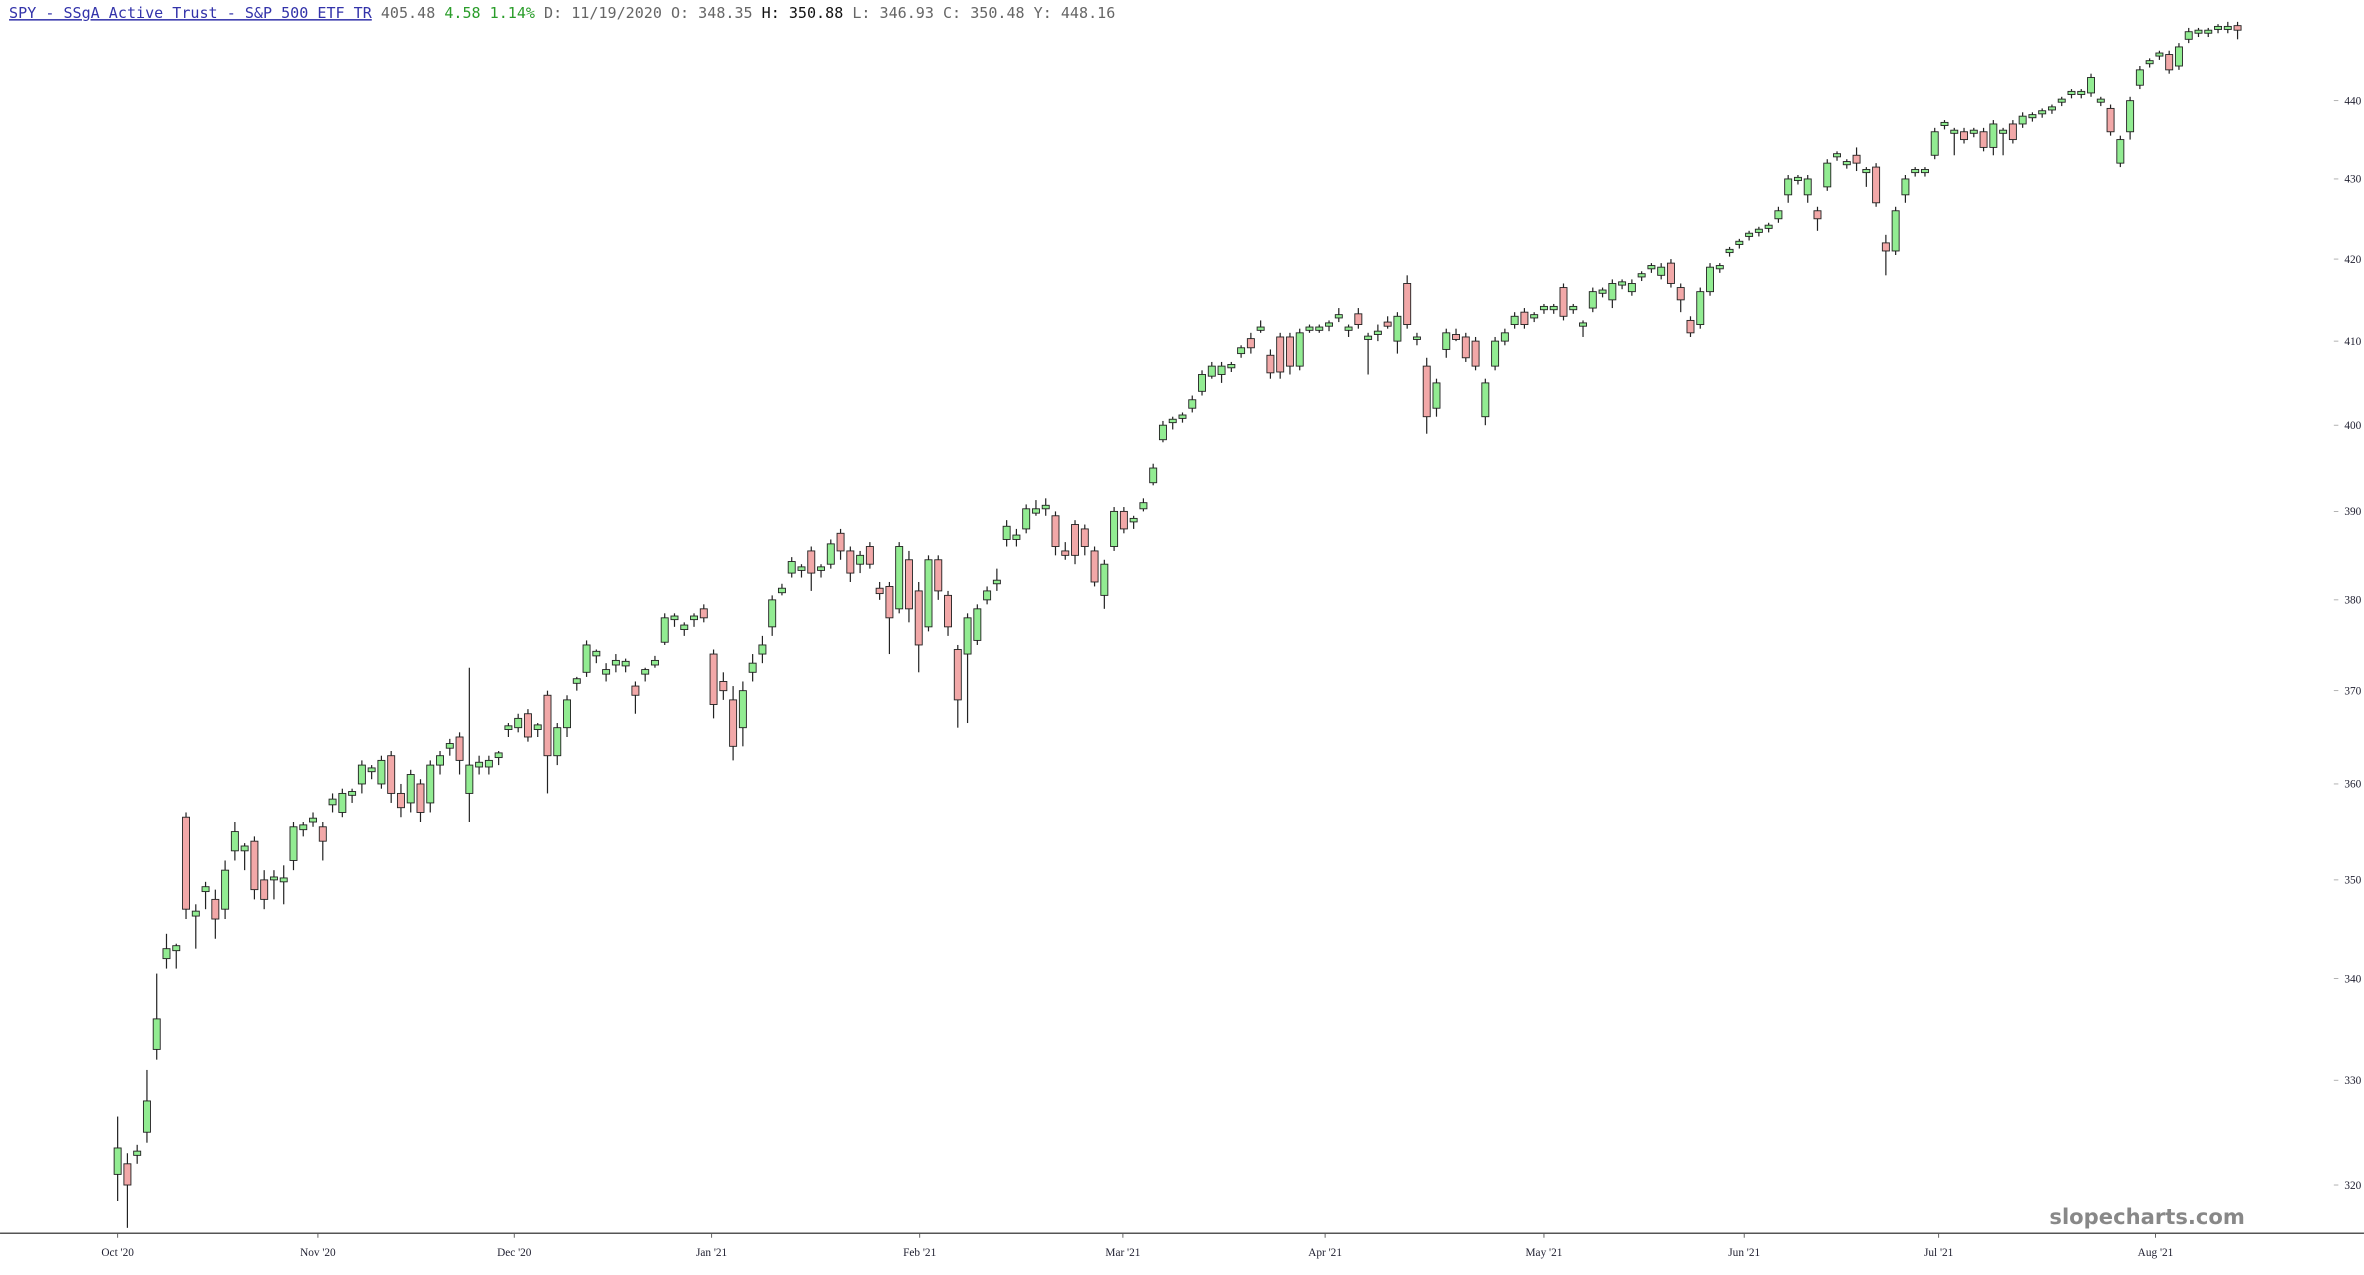  I want to click on y-tick-label: 410, so click(2352, 342).